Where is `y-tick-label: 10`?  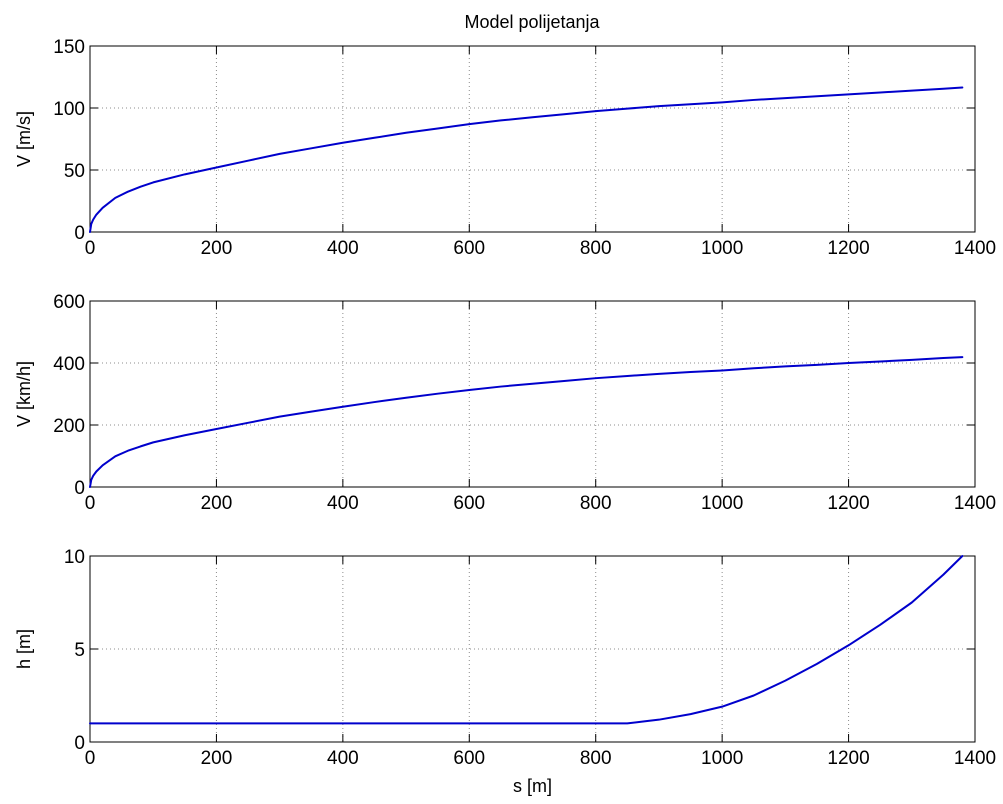 y-tick-label: 10 is located at coordinates (74, 557).